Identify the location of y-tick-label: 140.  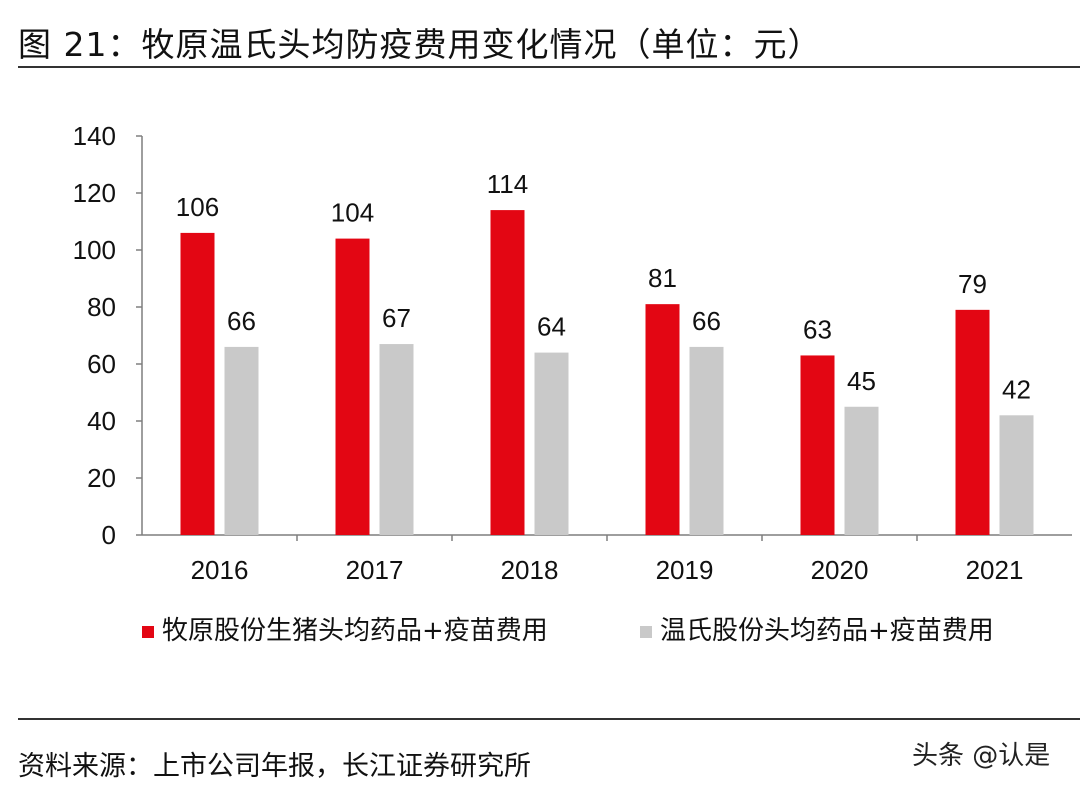
(94, 136).